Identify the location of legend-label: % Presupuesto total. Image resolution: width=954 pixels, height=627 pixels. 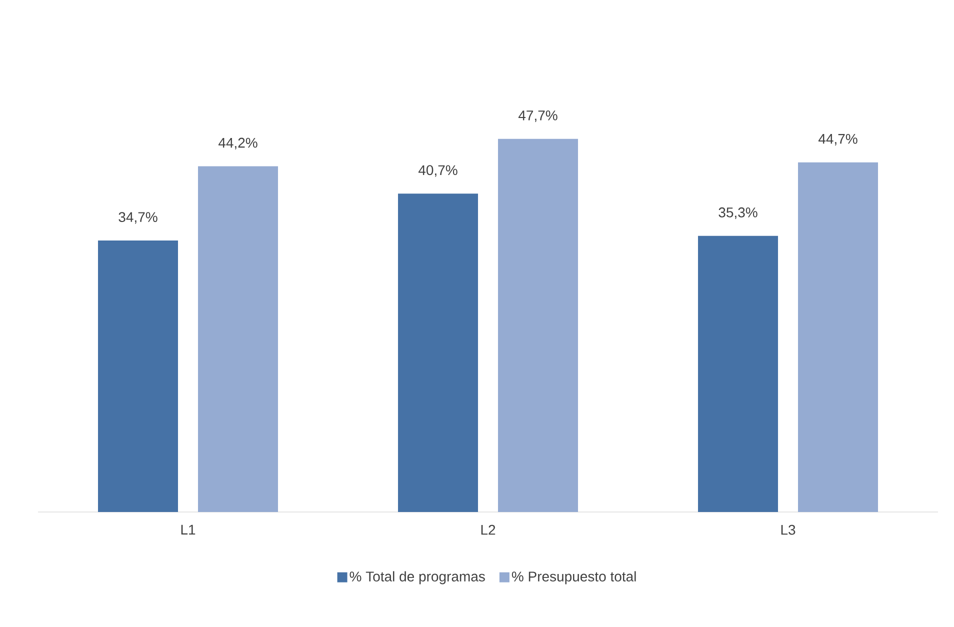
(574, 577).